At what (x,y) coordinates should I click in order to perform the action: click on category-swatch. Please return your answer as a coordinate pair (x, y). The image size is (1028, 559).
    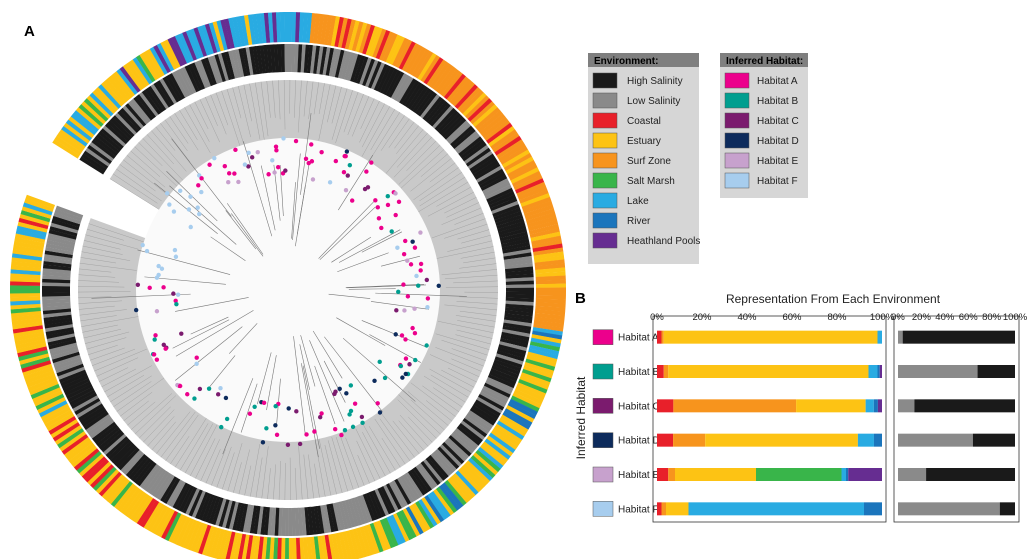
    Looking at the image, I should click on (603, 474).